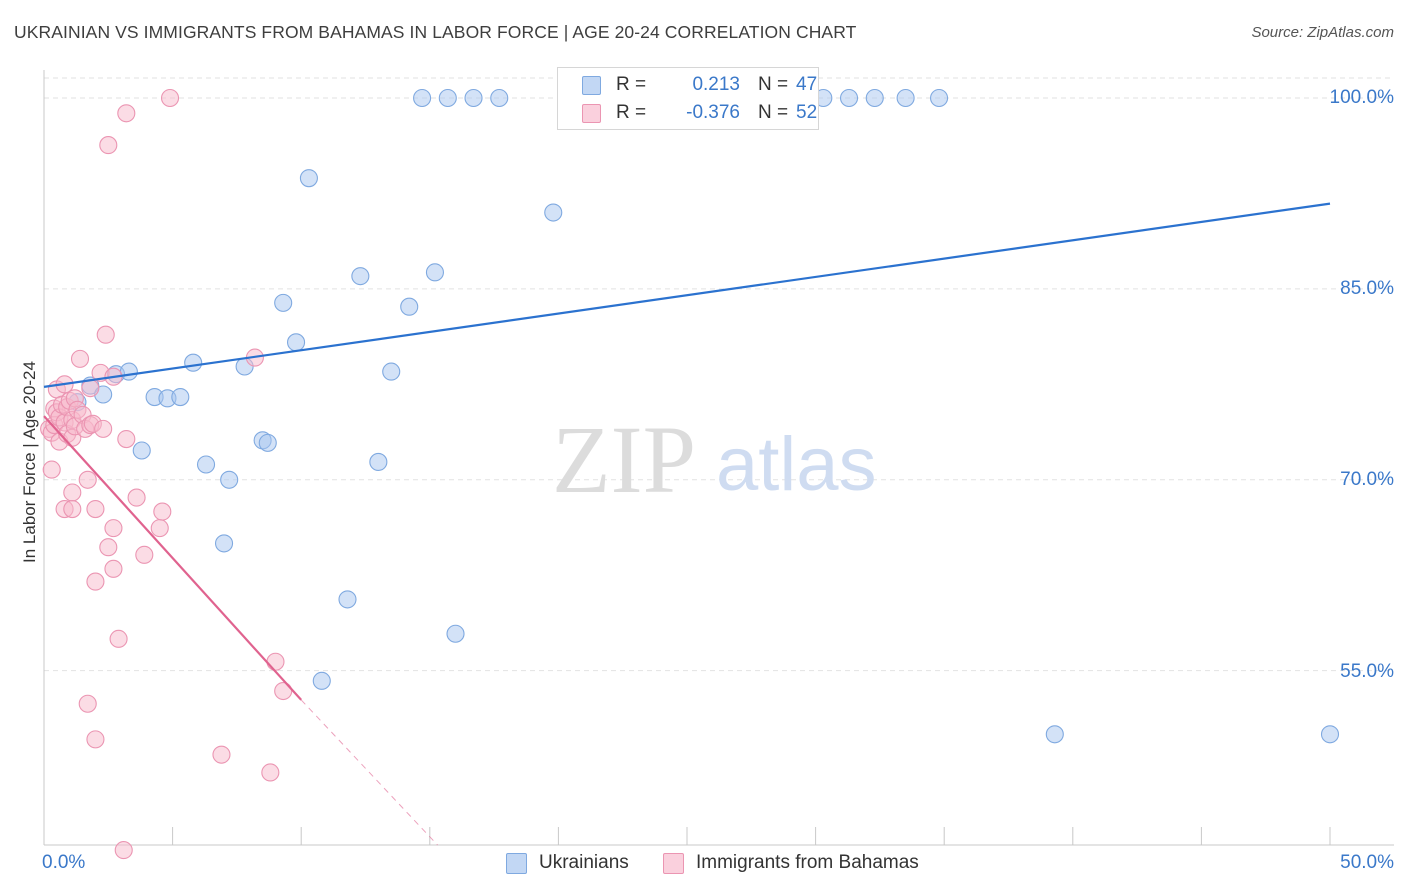  Describe the element at coordinates (713, 112) in the screenshot. I see `legend-r-value: -0.376` at that location.